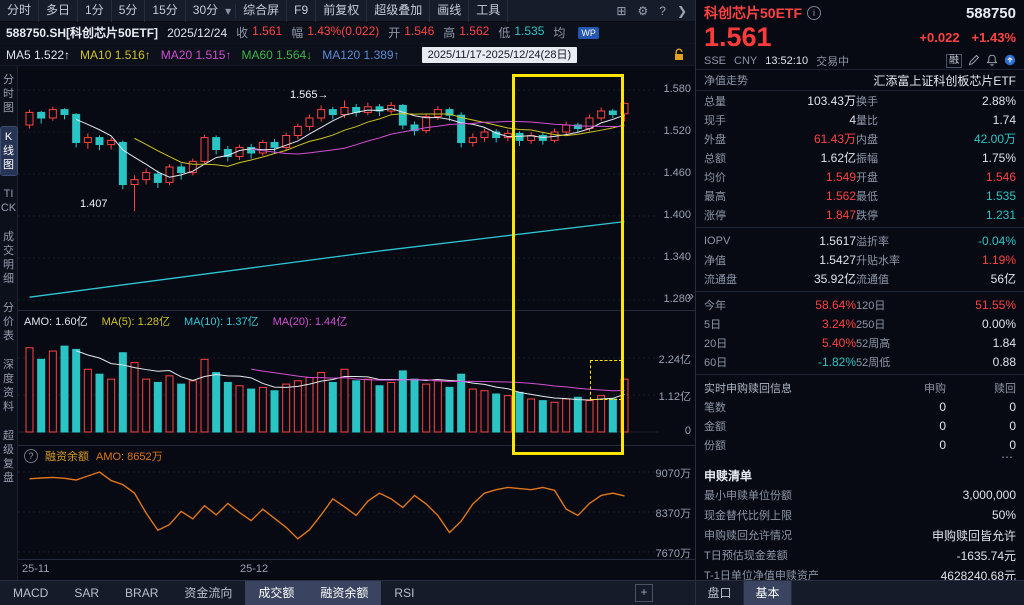 The image size is (1024, 605). I want to click on stat-value: 1.546, so click(1000, 176).